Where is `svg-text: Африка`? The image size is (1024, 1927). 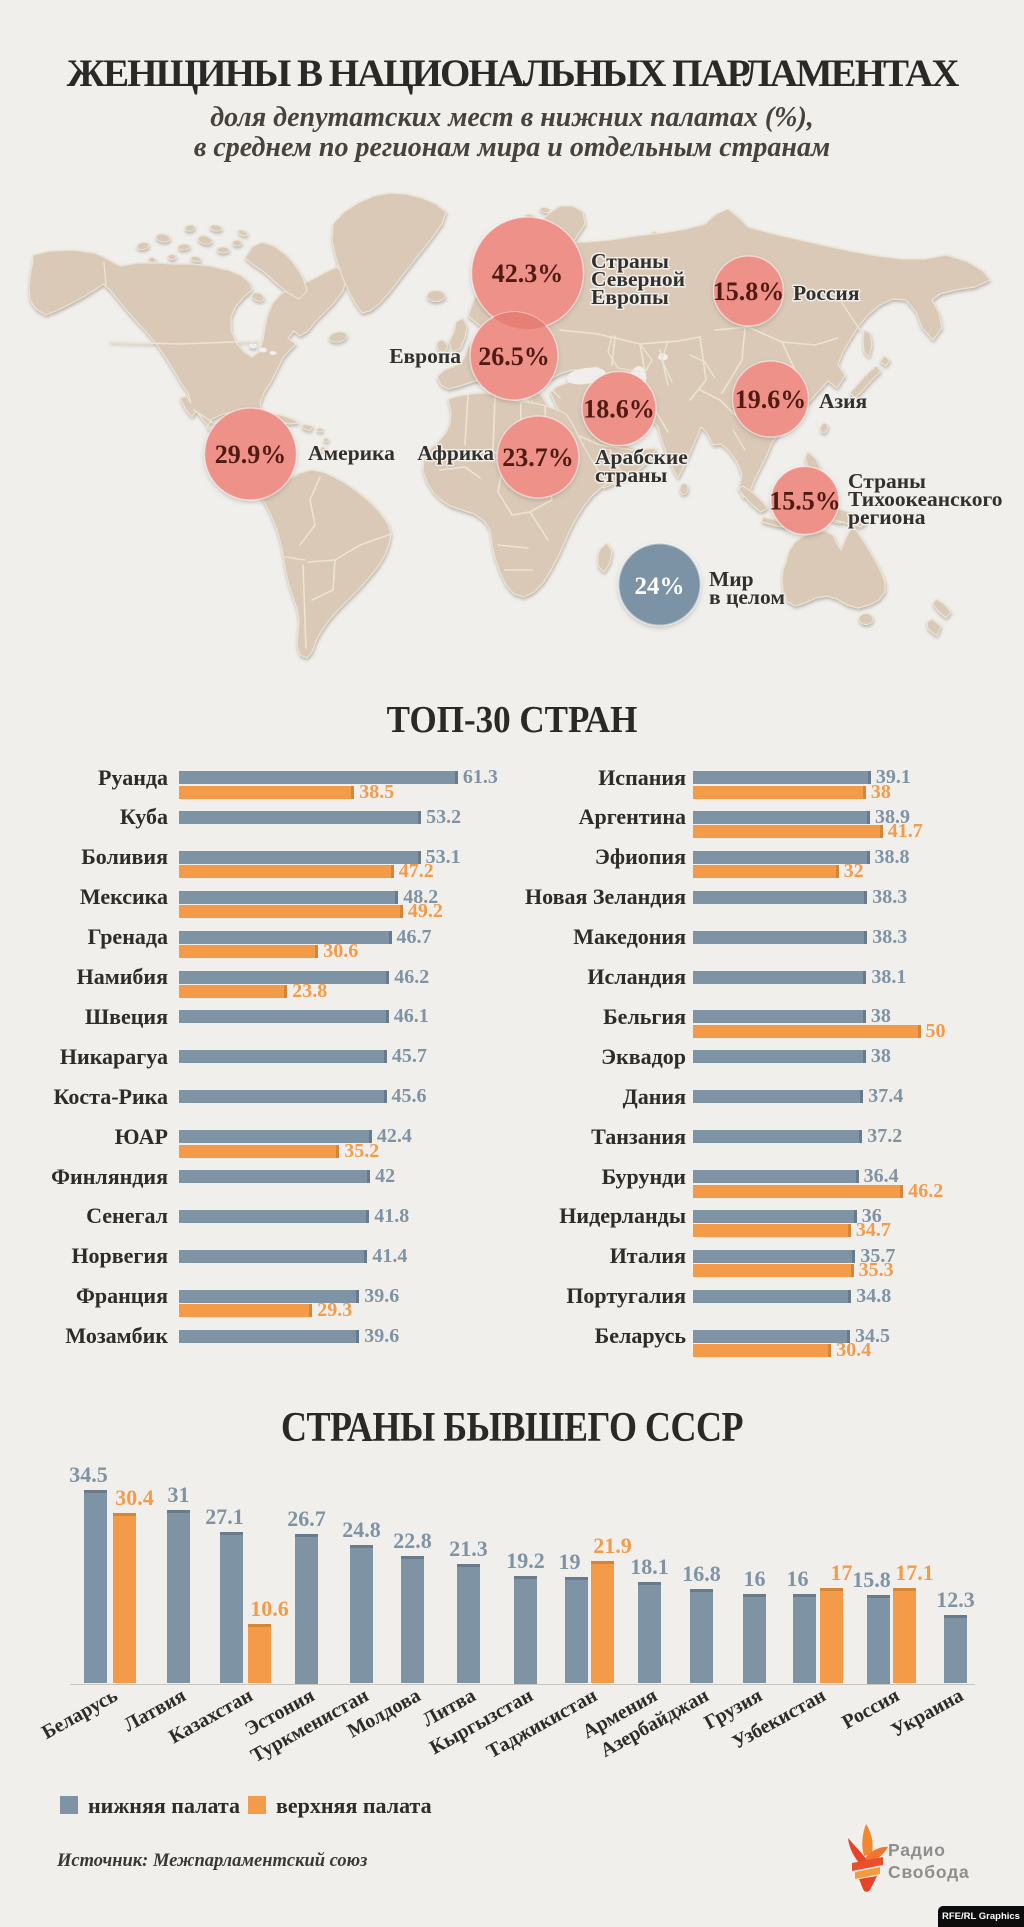
svg-text: Африка is located at coordinates (455, 453).